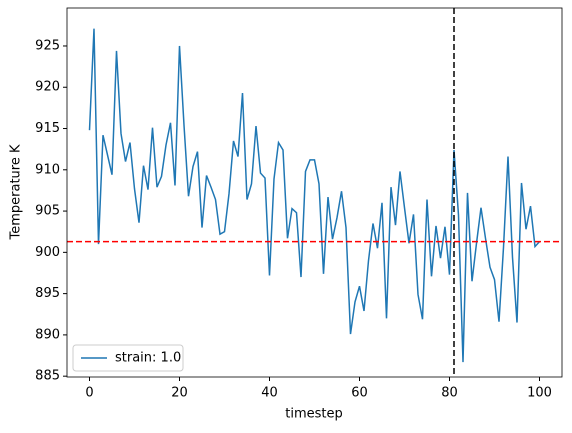  Describe the element at coordinates (47, 211) in the screenshot. I see `y-tick-label: 905` at that location.